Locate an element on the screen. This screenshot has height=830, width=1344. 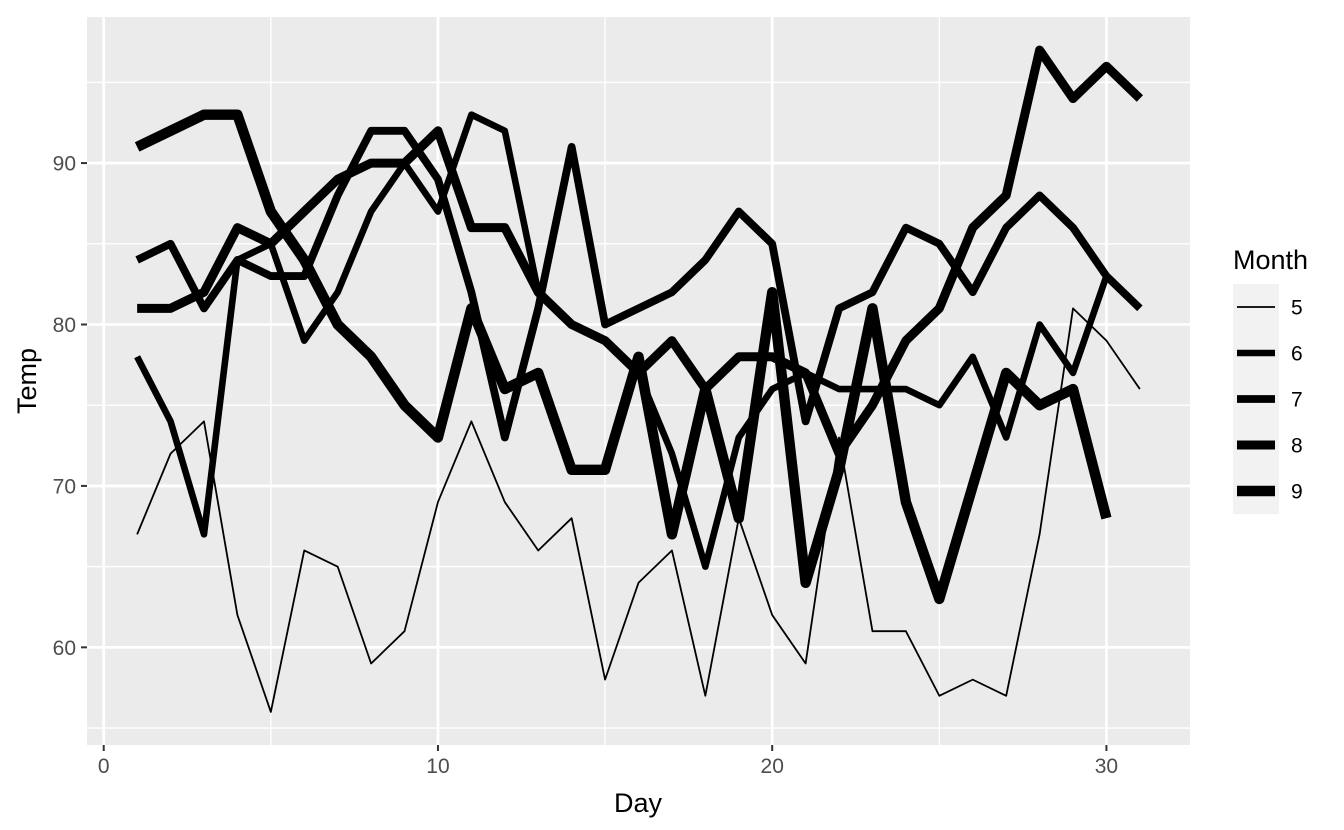
legend-label-month-6: 6 is located at coordinates (1297, 354).